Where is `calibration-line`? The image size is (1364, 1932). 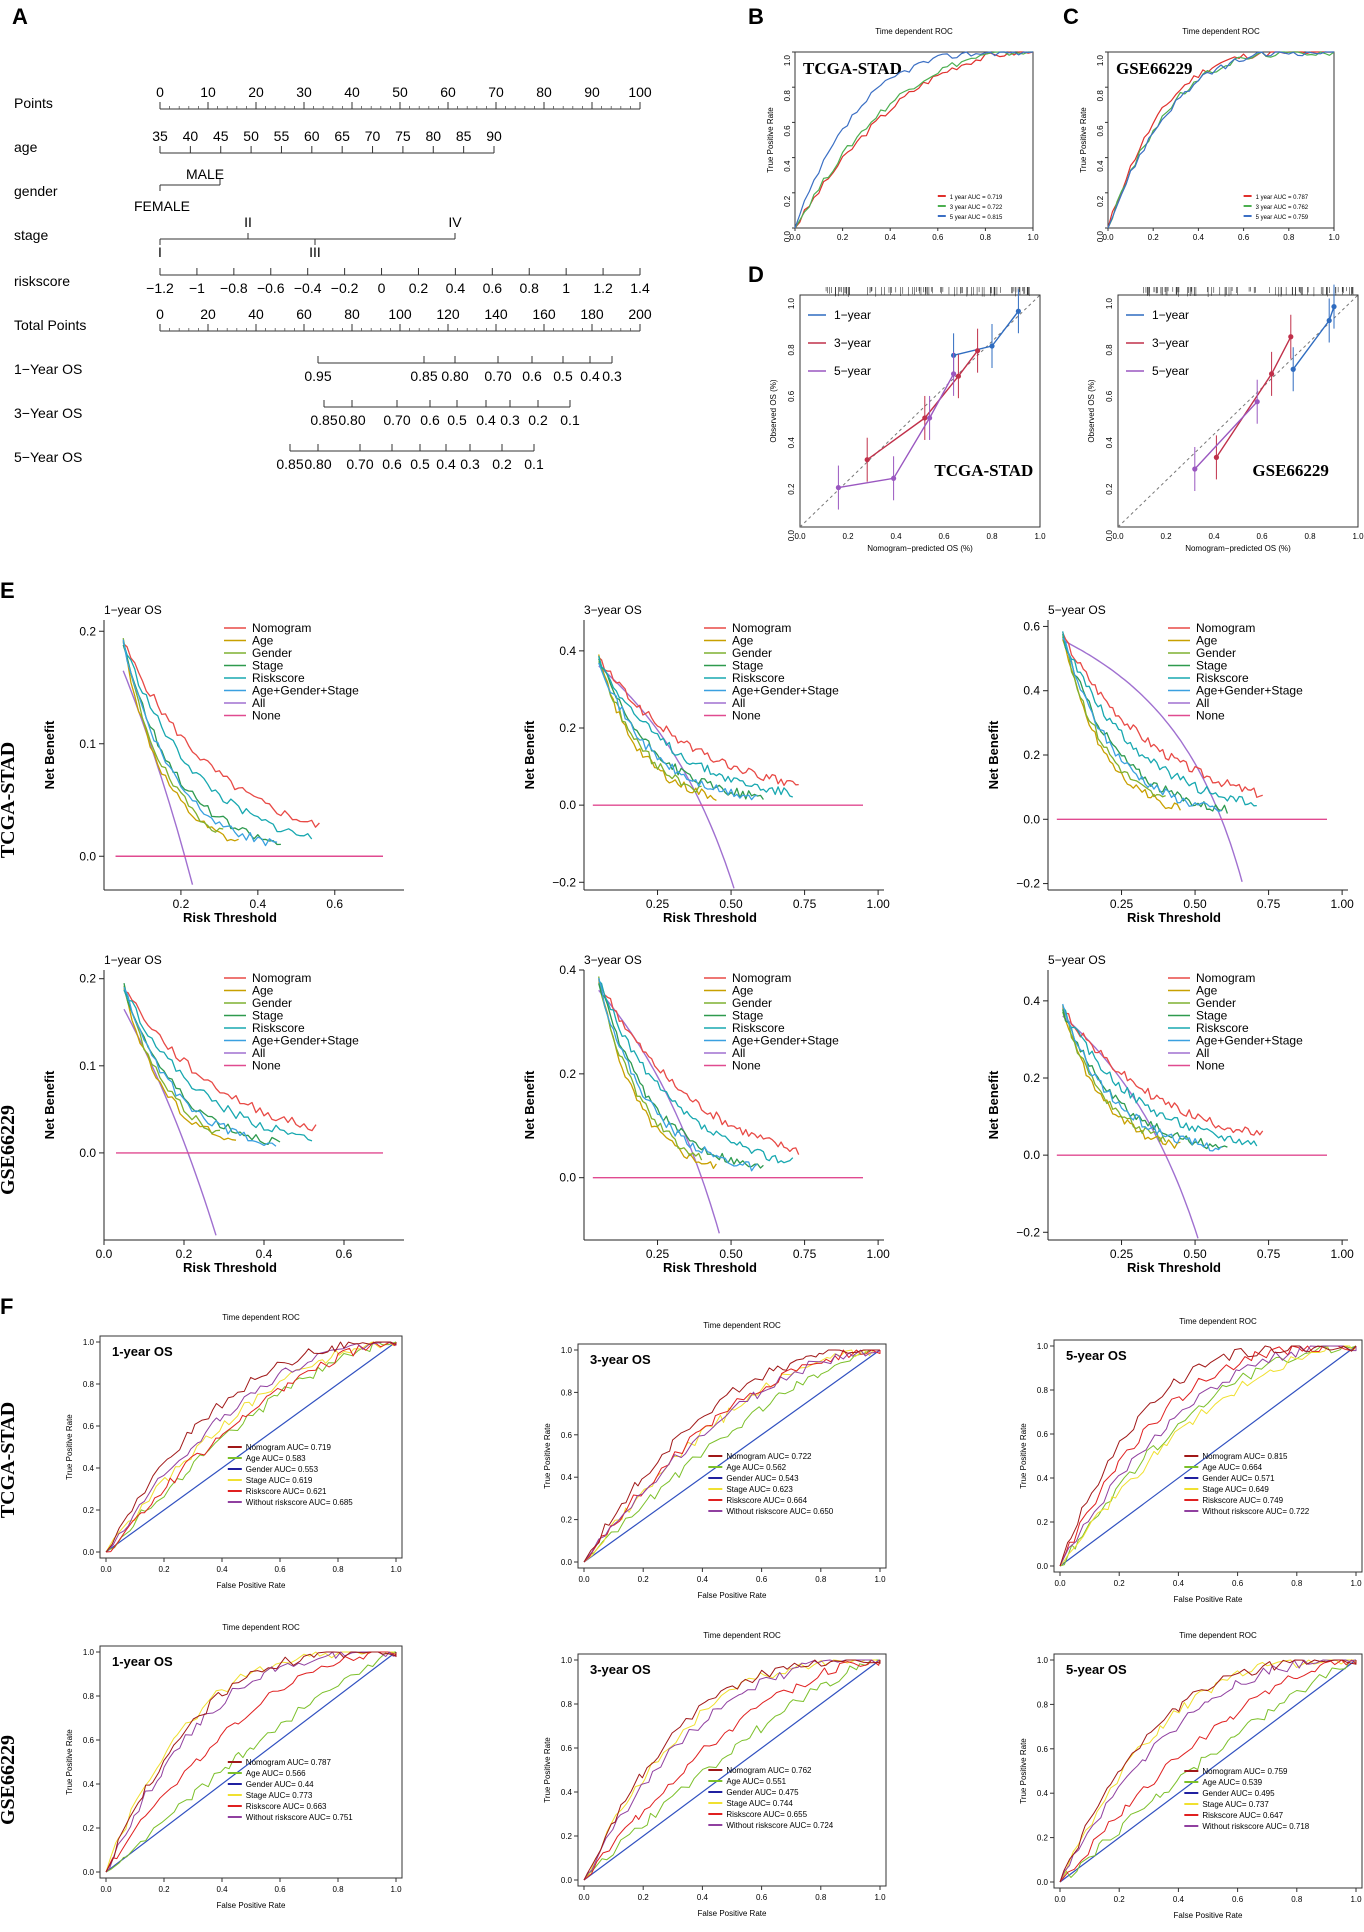 calibration-line is located at coordinates (896, 431).